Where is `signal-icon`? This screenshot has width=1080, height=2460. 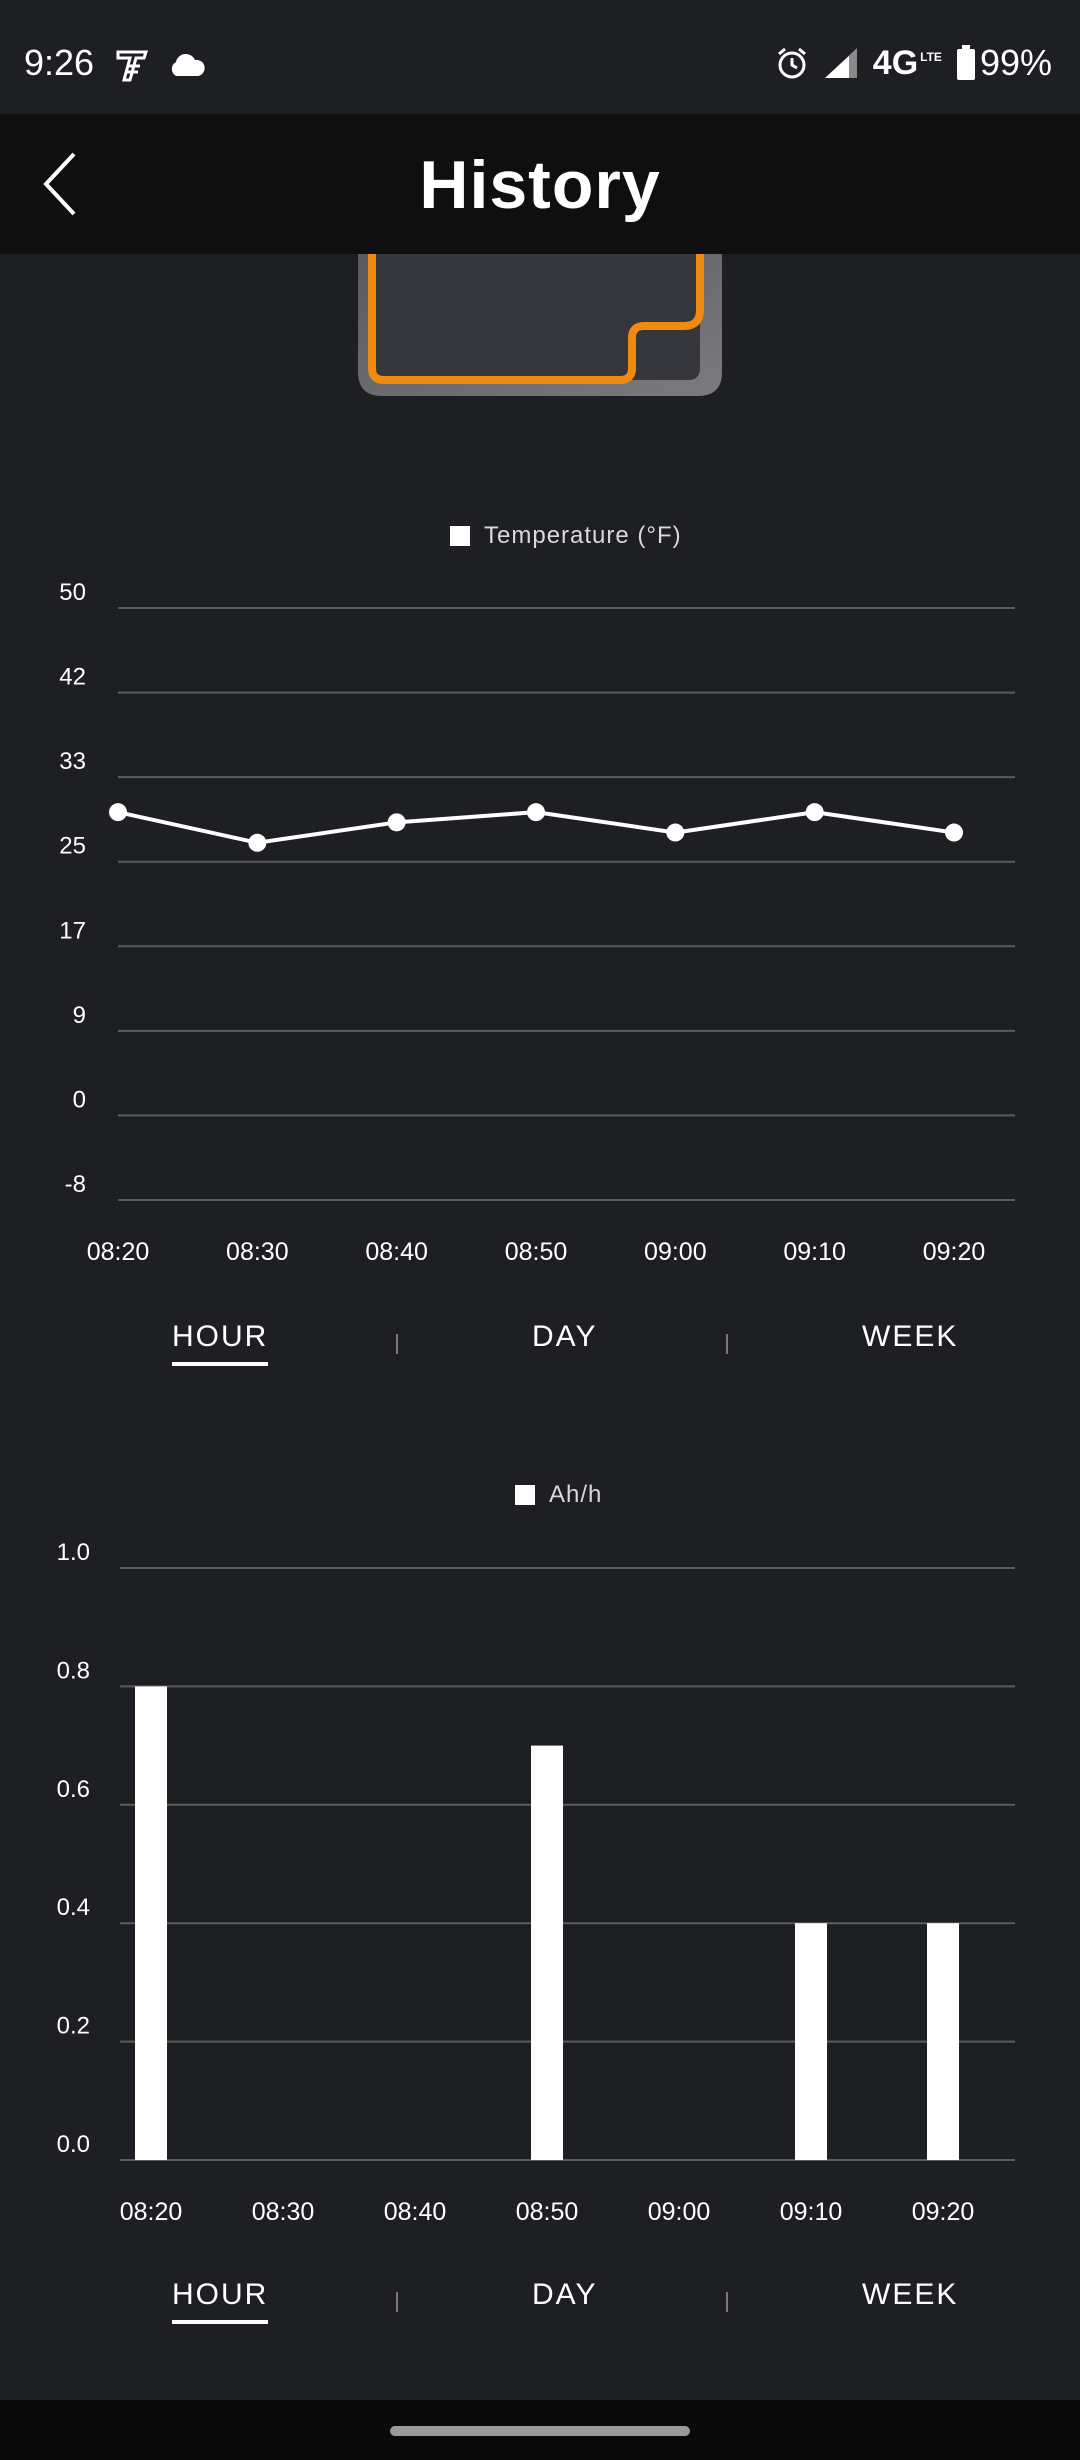
signal-icon is located at coordinates (840, 63).